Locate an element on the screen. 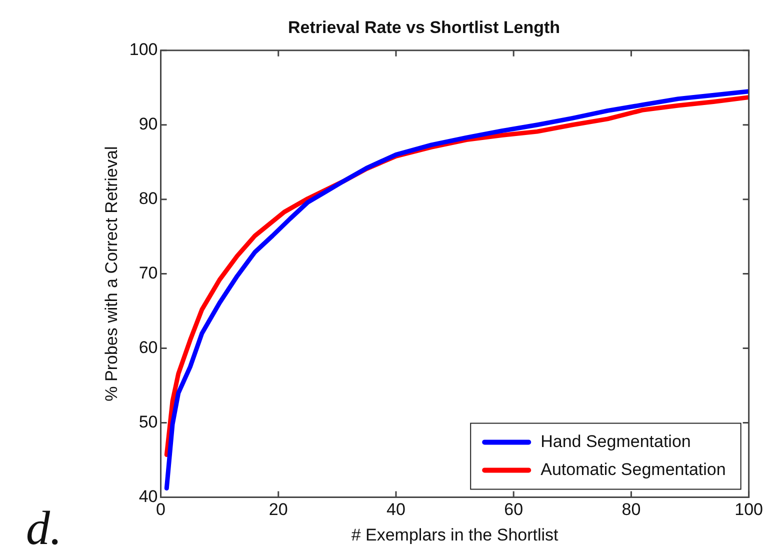 The image size is (774, 558). text: d. is located at coordinates (44, 528).